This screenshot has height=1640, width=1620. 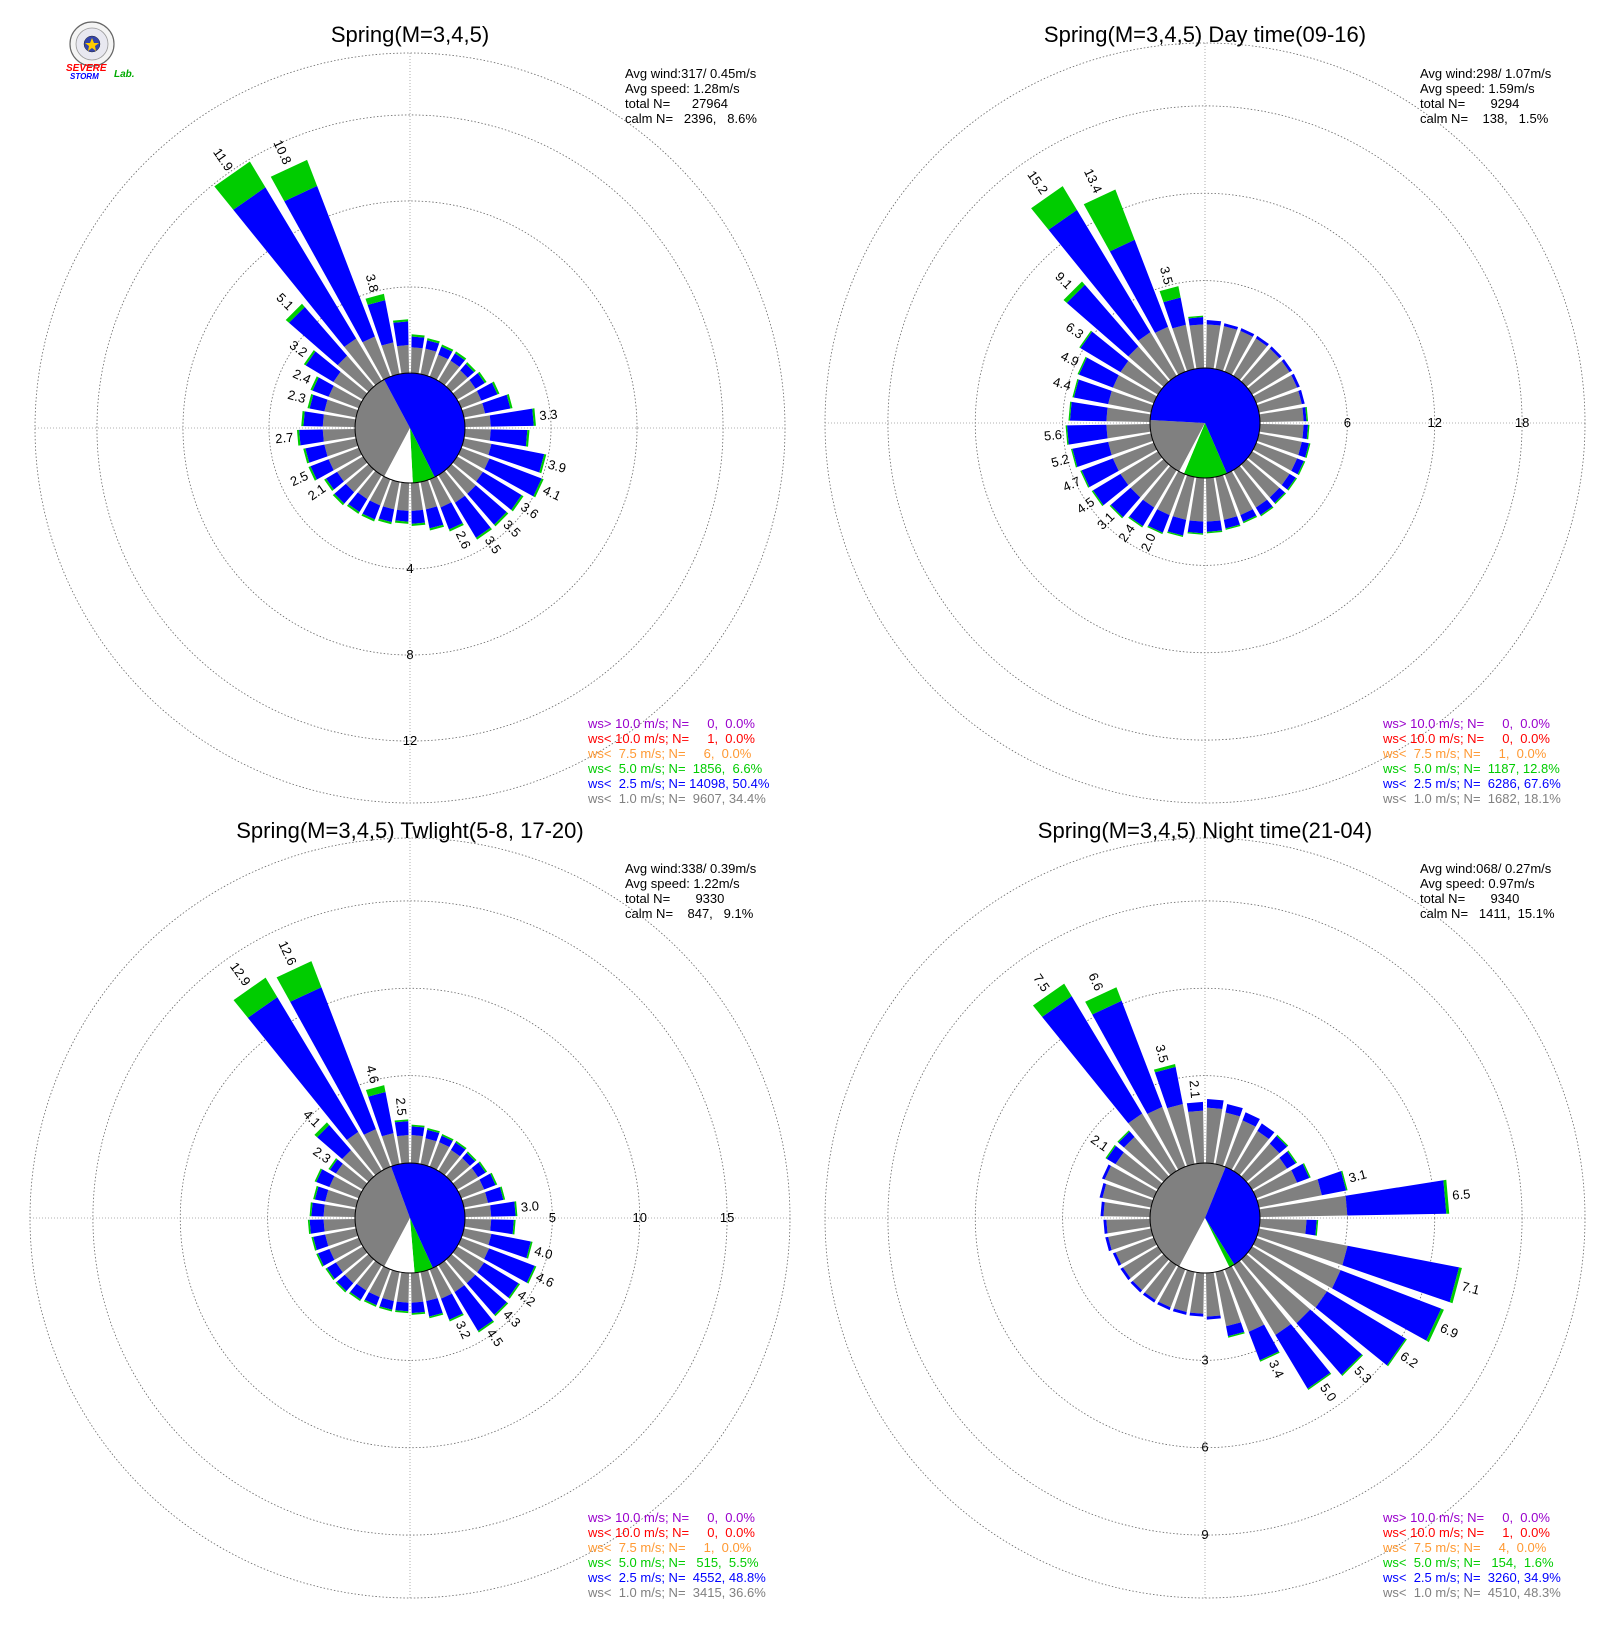 I want to click on petal: 3.3, so click(x=511, y=417).